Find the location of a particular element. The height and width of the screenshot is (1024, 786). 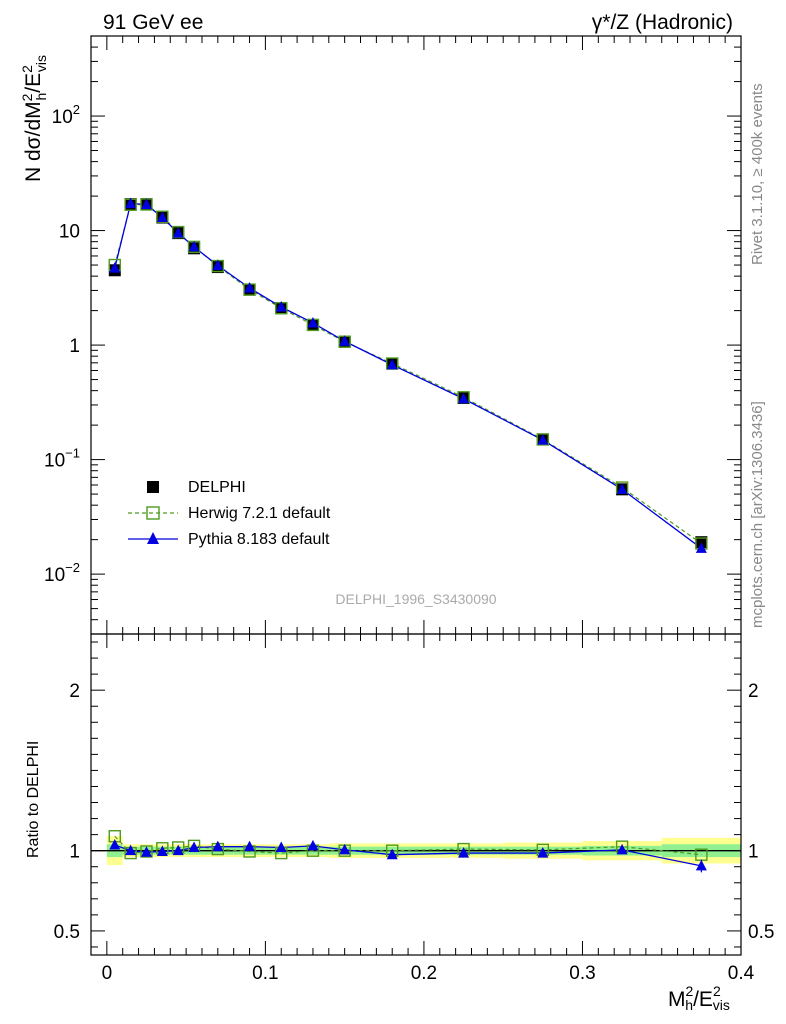

svg-text: N dσ/dM2h/E2vis is located at coordinates (34, 118).